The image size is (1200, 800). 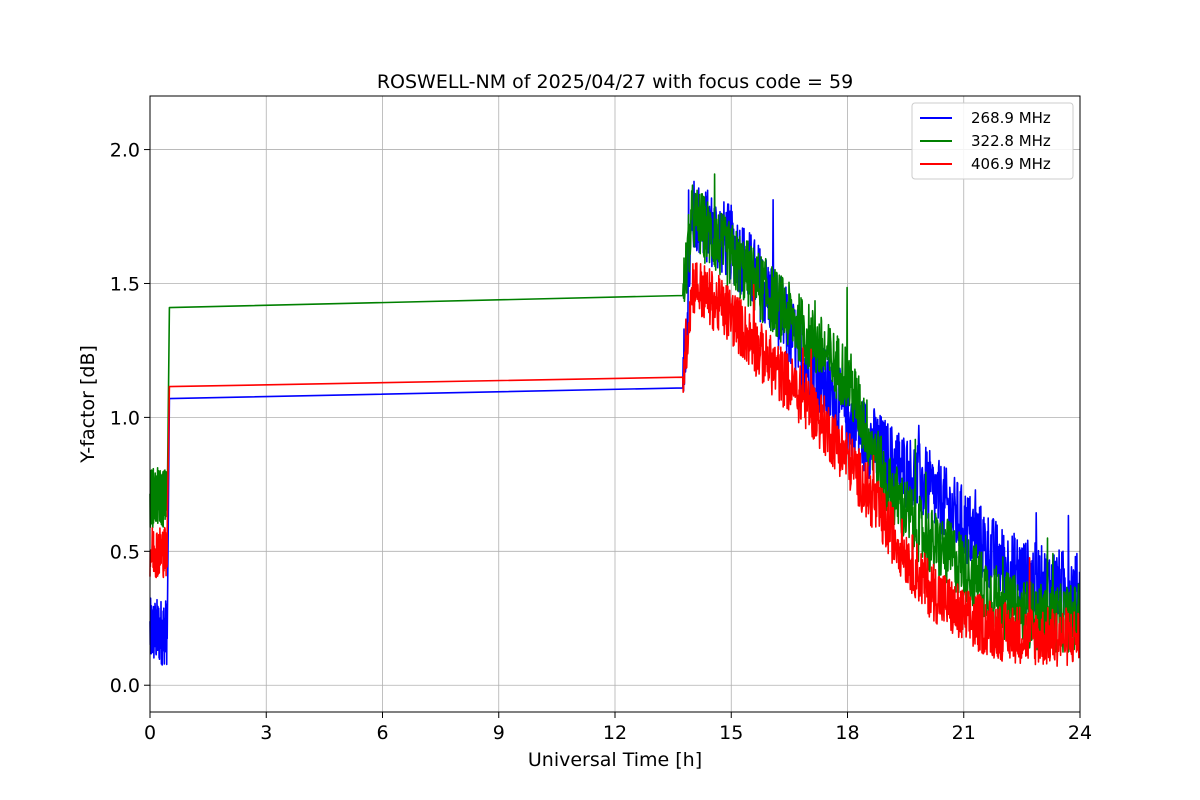 I want to click on legend-label: 268.9 MHz, so click(x=1011, y=118).